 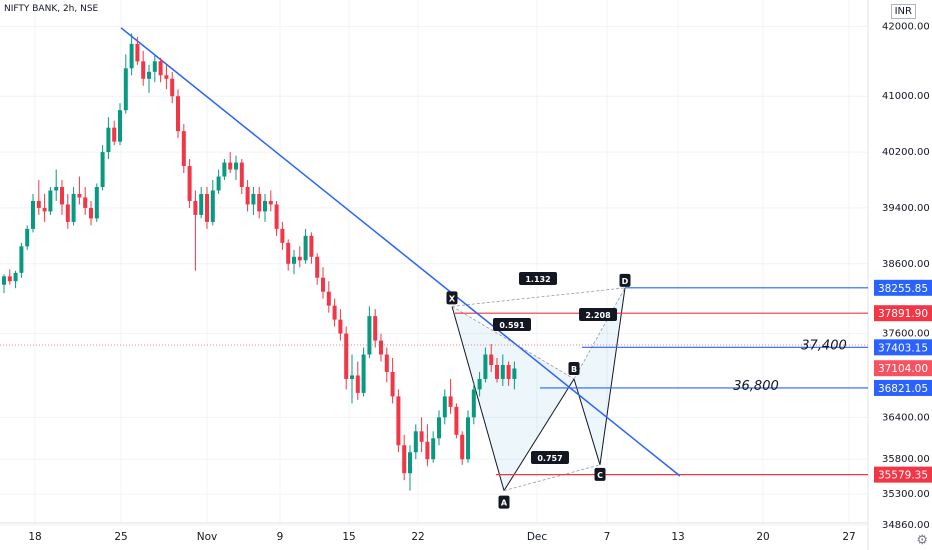 What do you see at coordinates (207, 537) in the screenshot?
I see `time-tick: Nov` at bounding box center [207, 537].